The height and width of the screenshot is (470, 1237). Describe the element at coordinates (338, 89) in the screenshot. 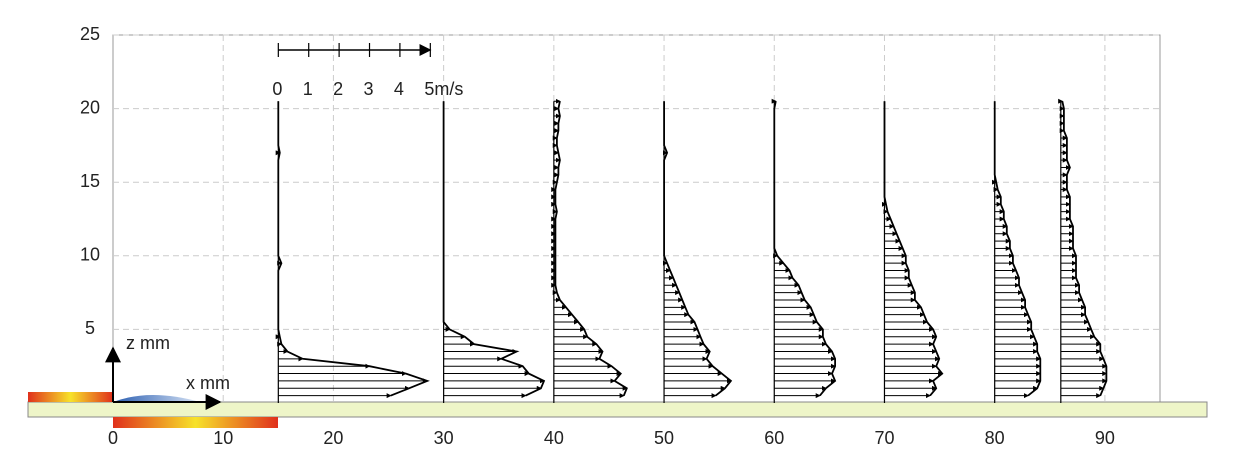

I see `scale-label: 2` at that location.